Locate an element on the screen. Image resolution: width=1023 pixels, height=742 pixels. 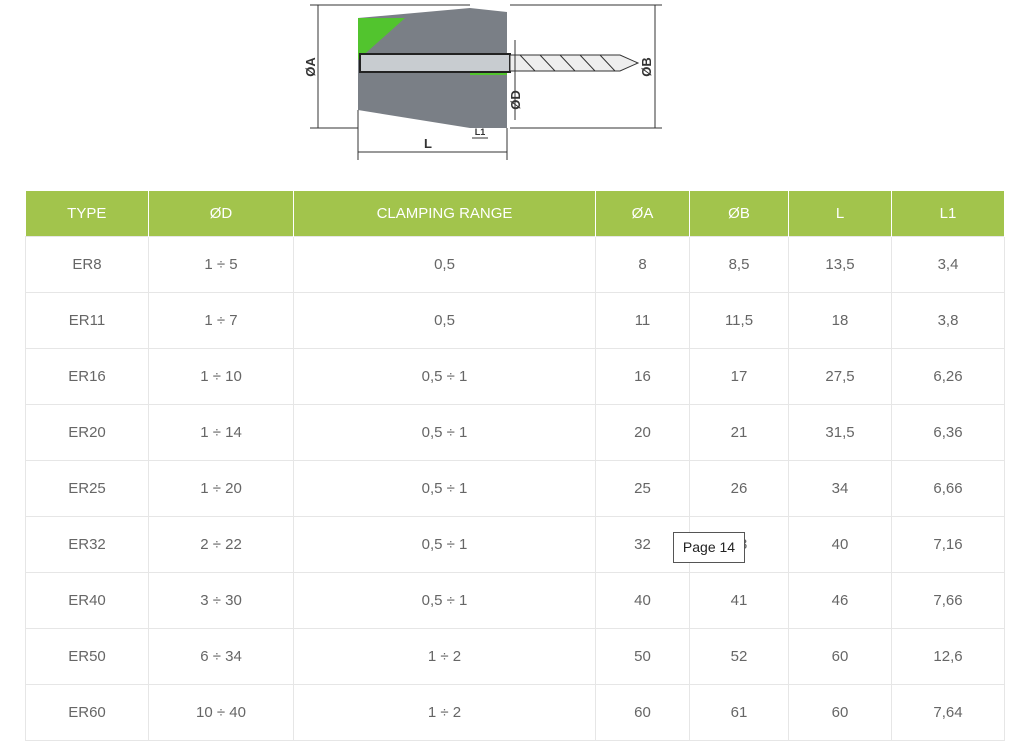
table-cell: 46 is located at coordinates (840, 600).